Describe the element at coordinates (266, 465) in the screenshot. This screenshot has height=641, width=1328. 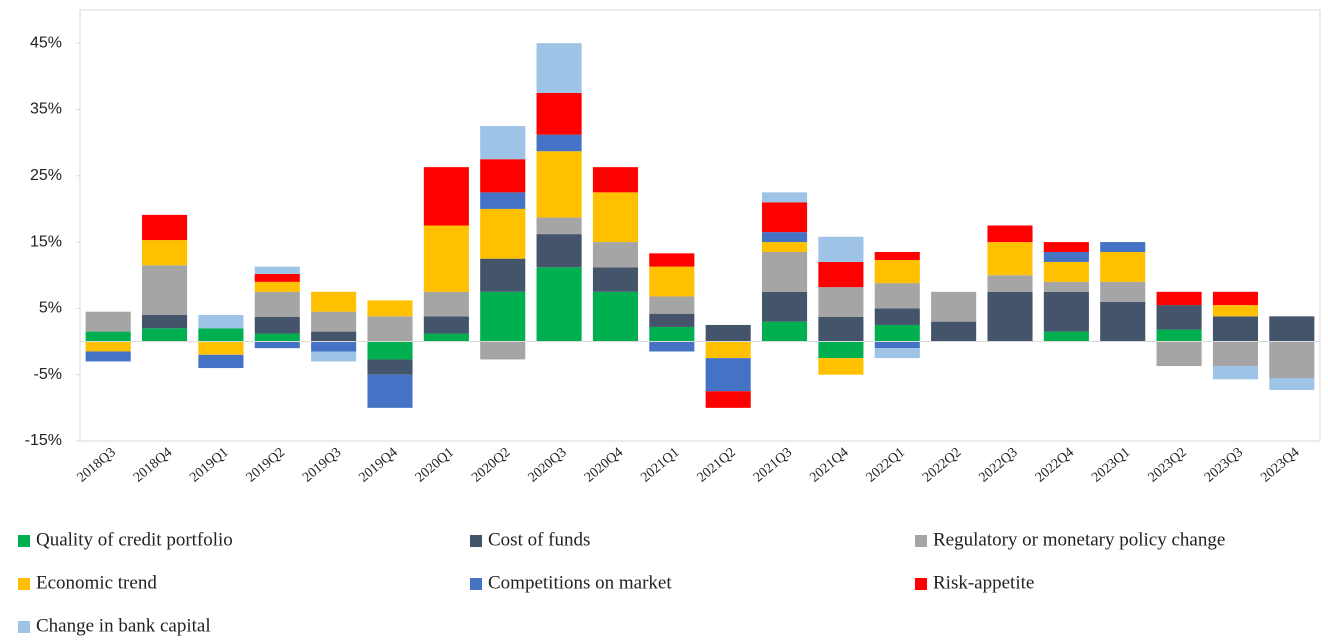
I see `x-tick-label: 2019Q2` at that location.